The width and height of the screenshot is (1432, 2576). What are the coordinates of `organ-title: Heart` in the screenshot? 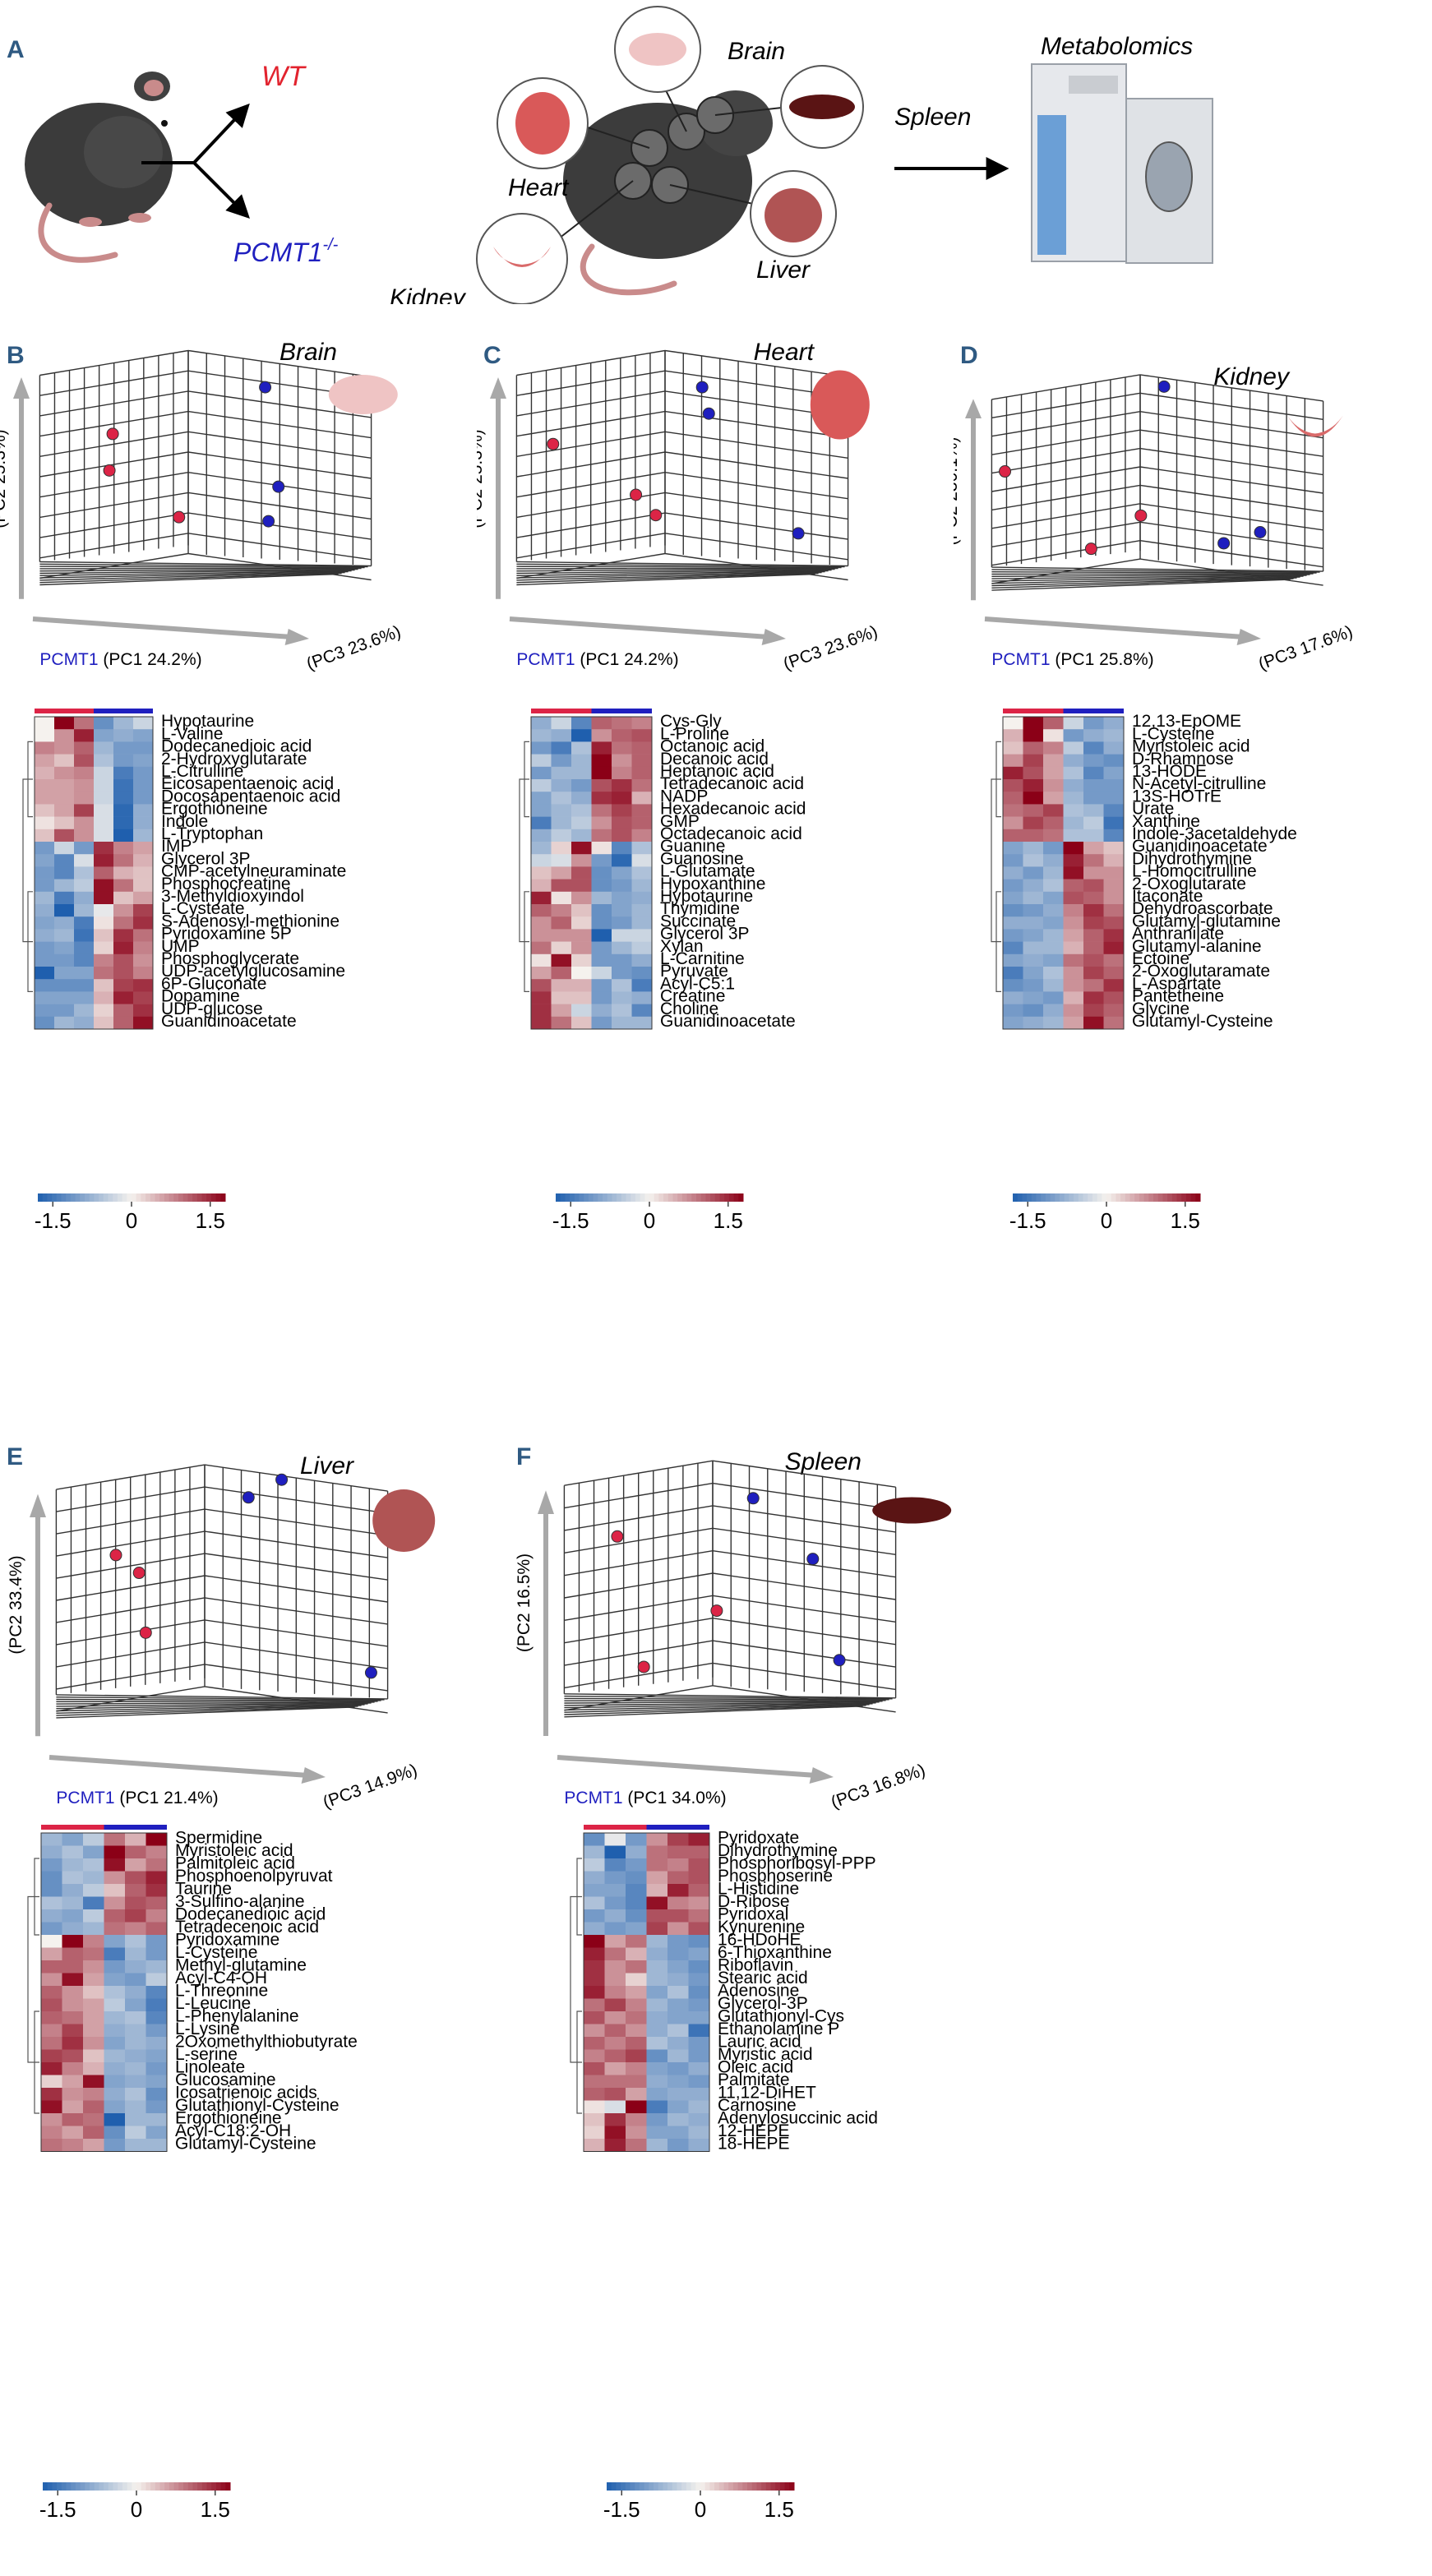 It's located at (784, 352).